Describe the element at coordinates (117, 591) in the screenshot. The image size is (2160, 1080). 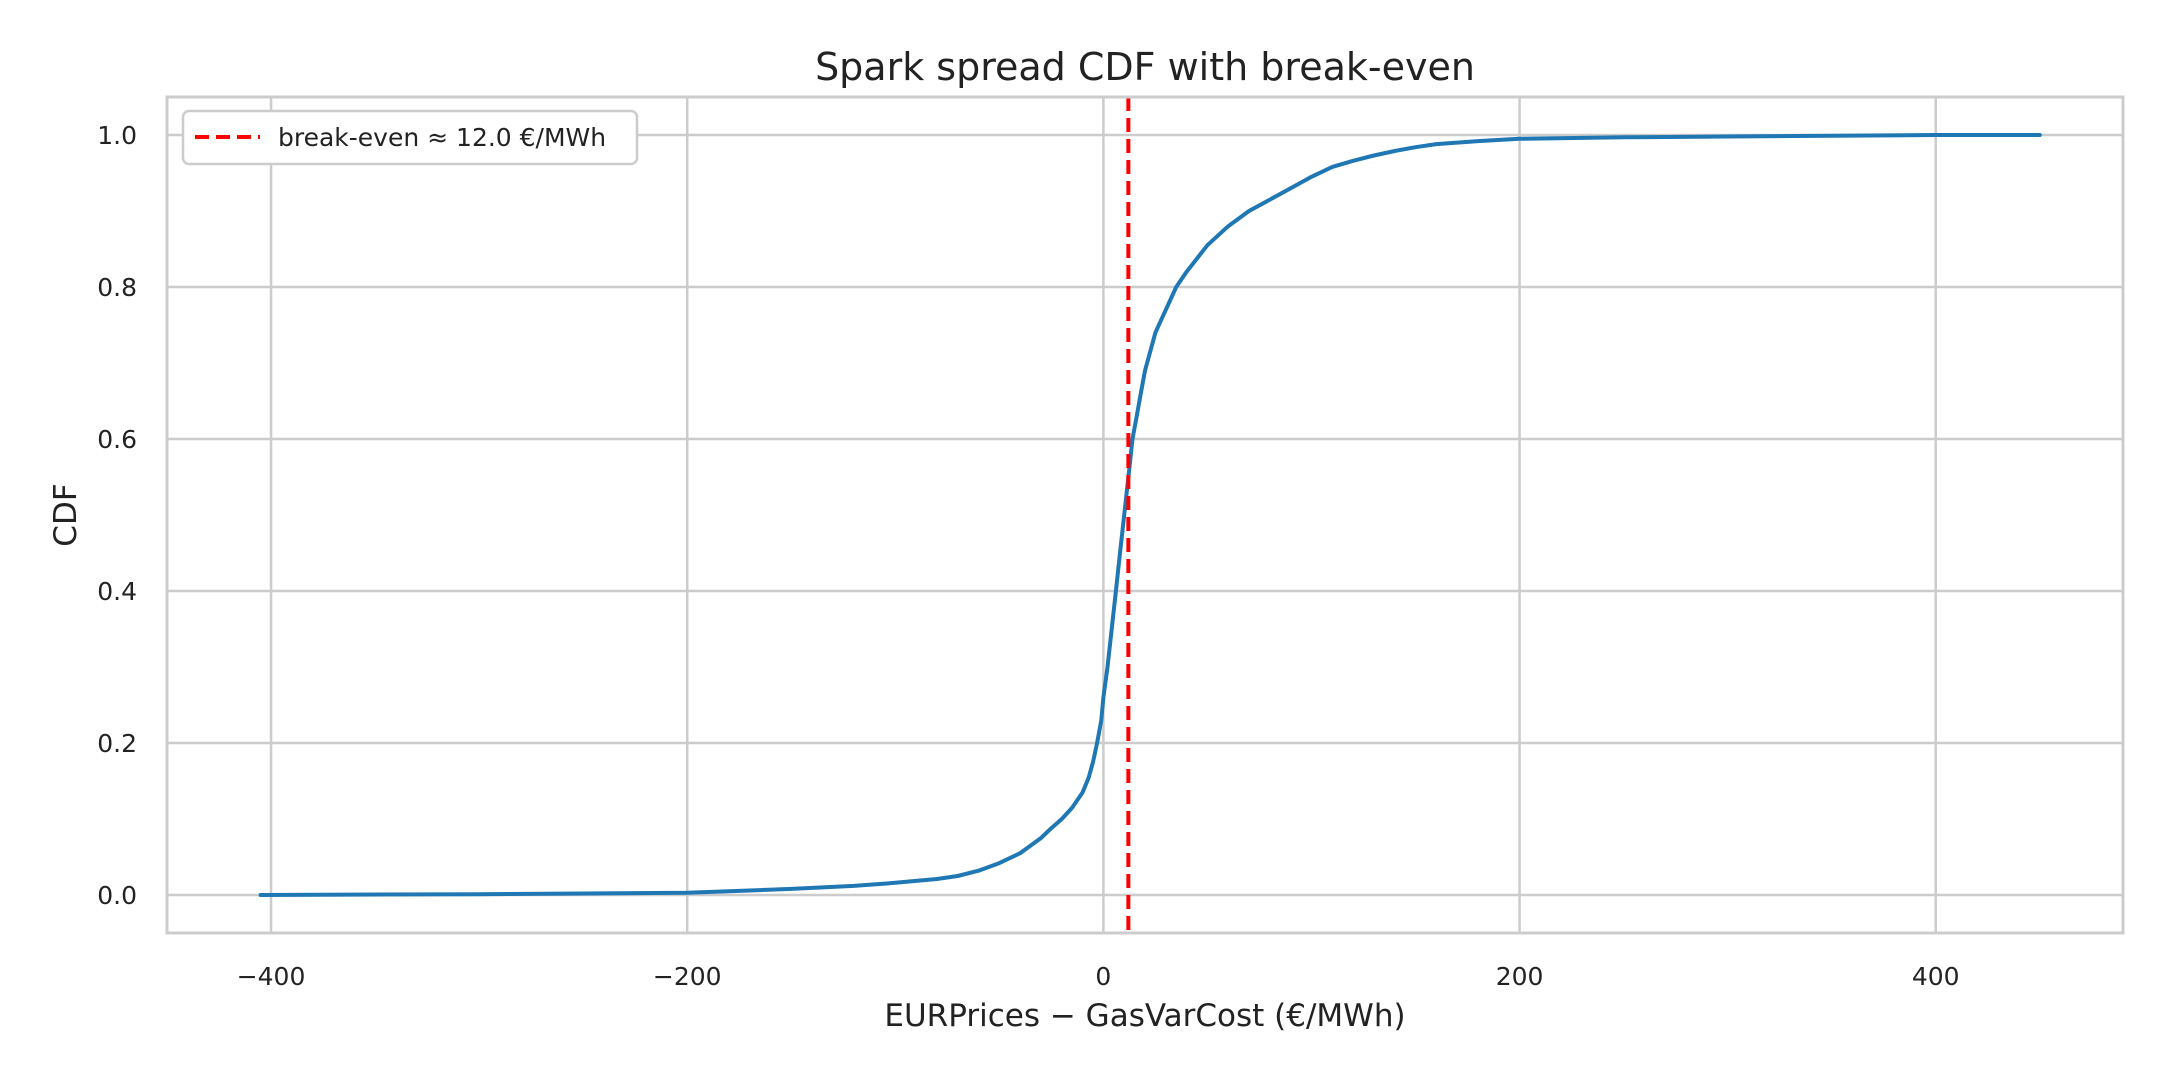
I see `y-tick-label: 0.4` at that location.